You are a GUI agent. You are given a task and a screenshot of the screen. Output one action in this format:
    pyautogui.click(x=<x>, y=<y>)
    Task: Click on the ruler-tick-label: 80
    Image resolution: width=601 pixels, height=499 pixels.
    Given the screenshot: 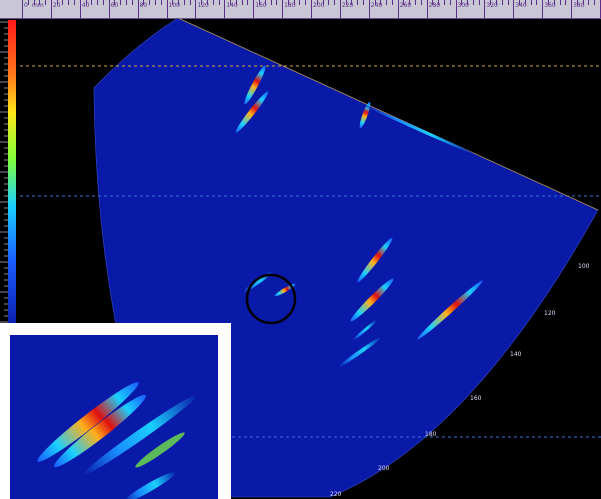 What is the action you would take?
    pyautogui.click(x=143, y=5)
    